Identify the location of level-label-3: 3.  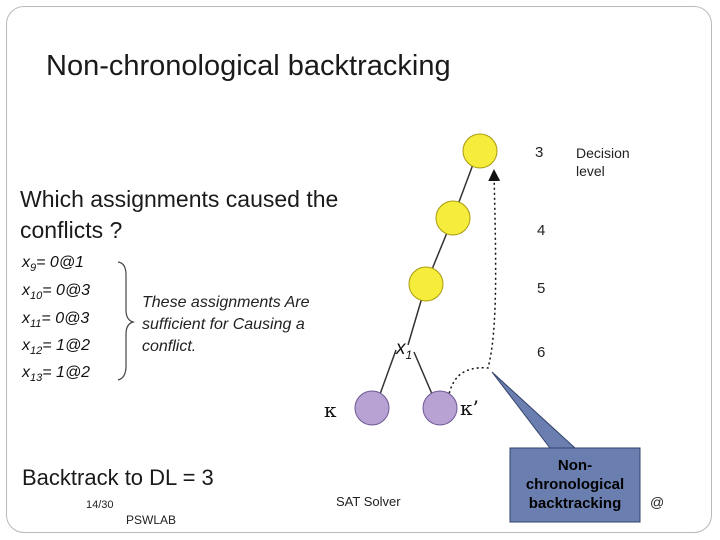
(539, 152).